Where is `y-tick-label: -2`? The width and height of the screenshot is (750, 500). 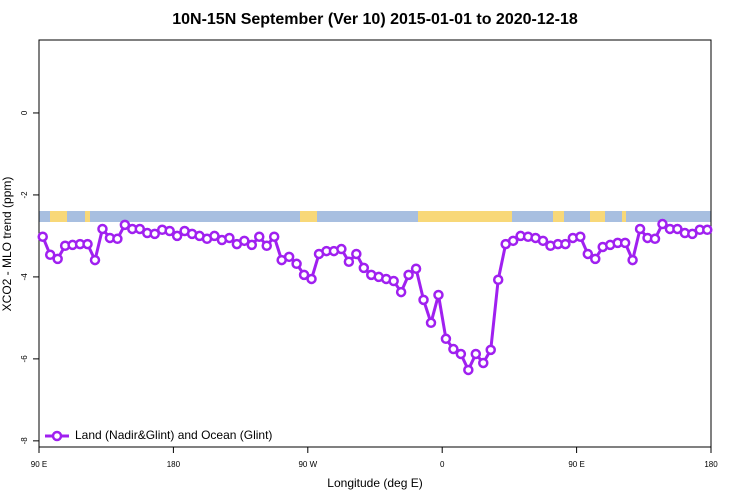 y-tick-label: -2 is located at coordinates (24, 195).